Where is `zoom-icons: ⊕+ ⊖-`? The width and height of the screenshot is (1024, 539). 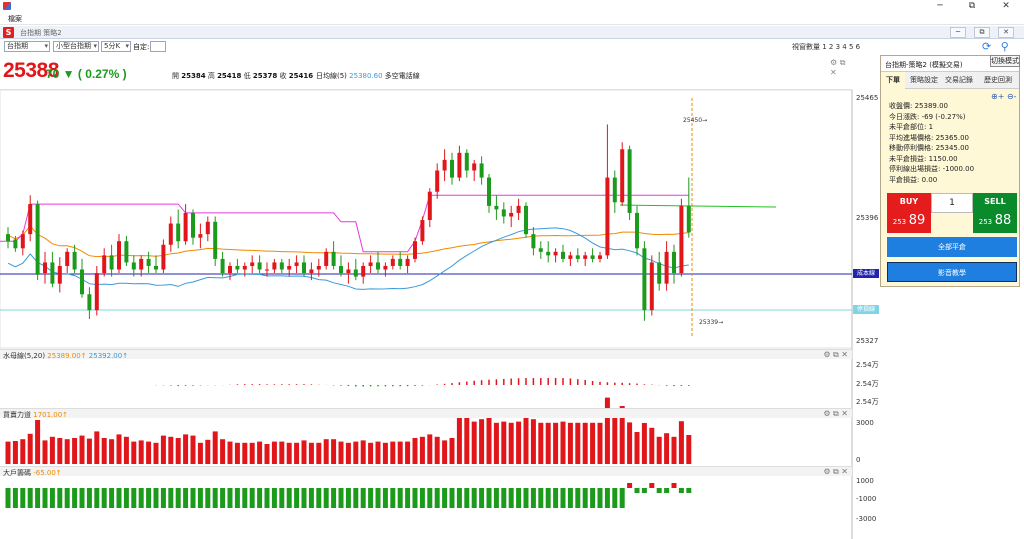 zoom-icons: ⊕+ ⊖- is located at coordinates (1004, 96).